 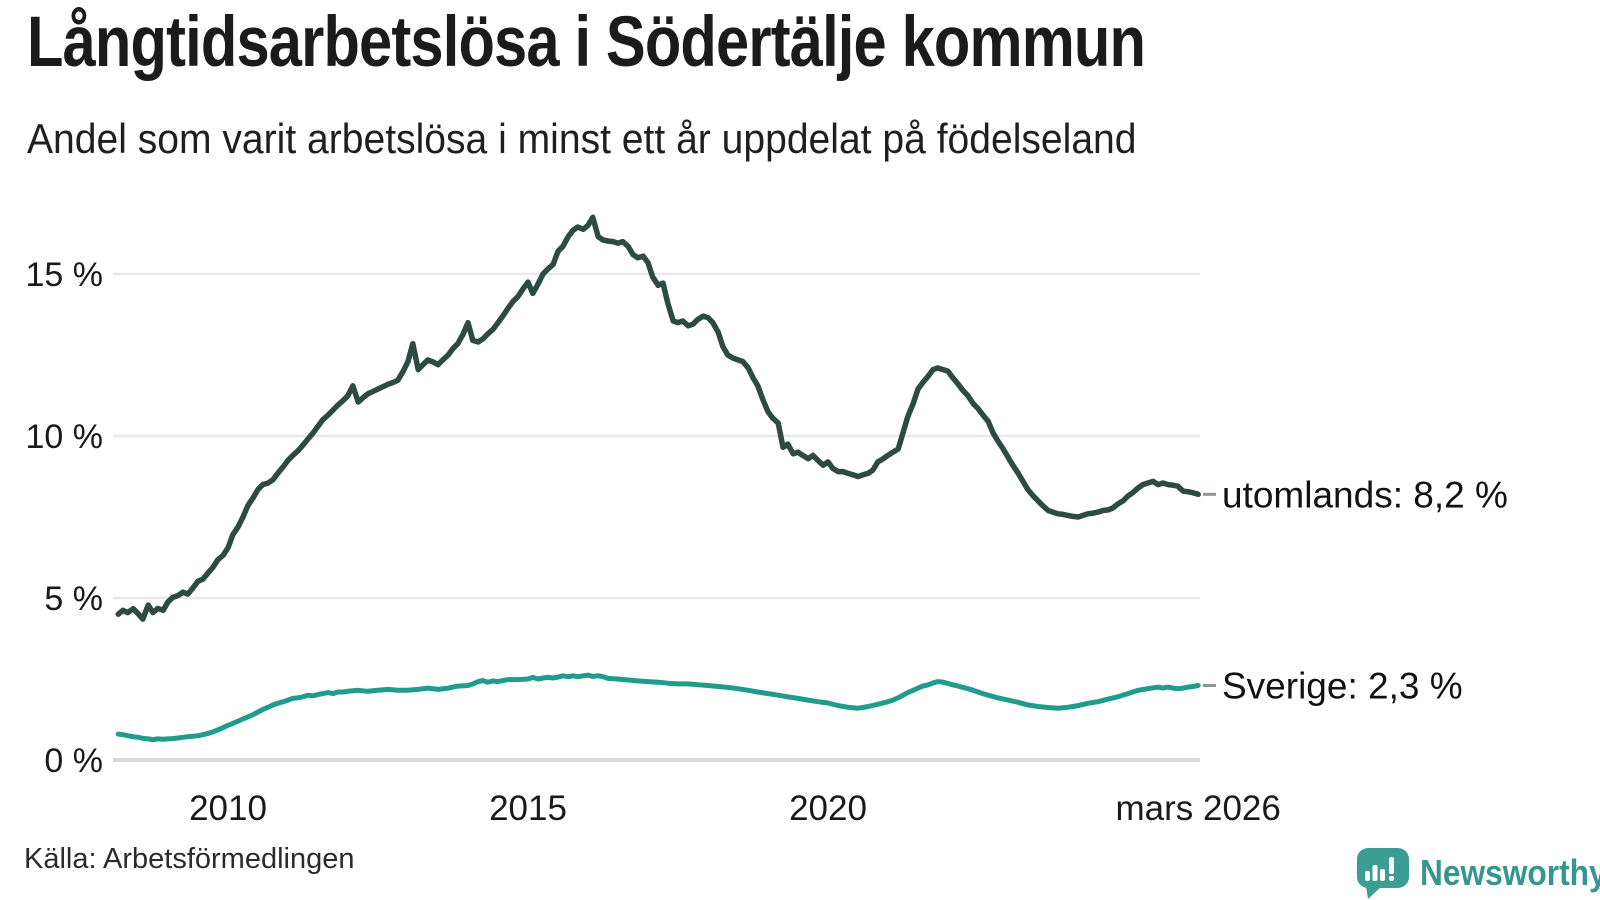 I want to click on speech-bubble-chart-icon, so click(x=1383, y=873).